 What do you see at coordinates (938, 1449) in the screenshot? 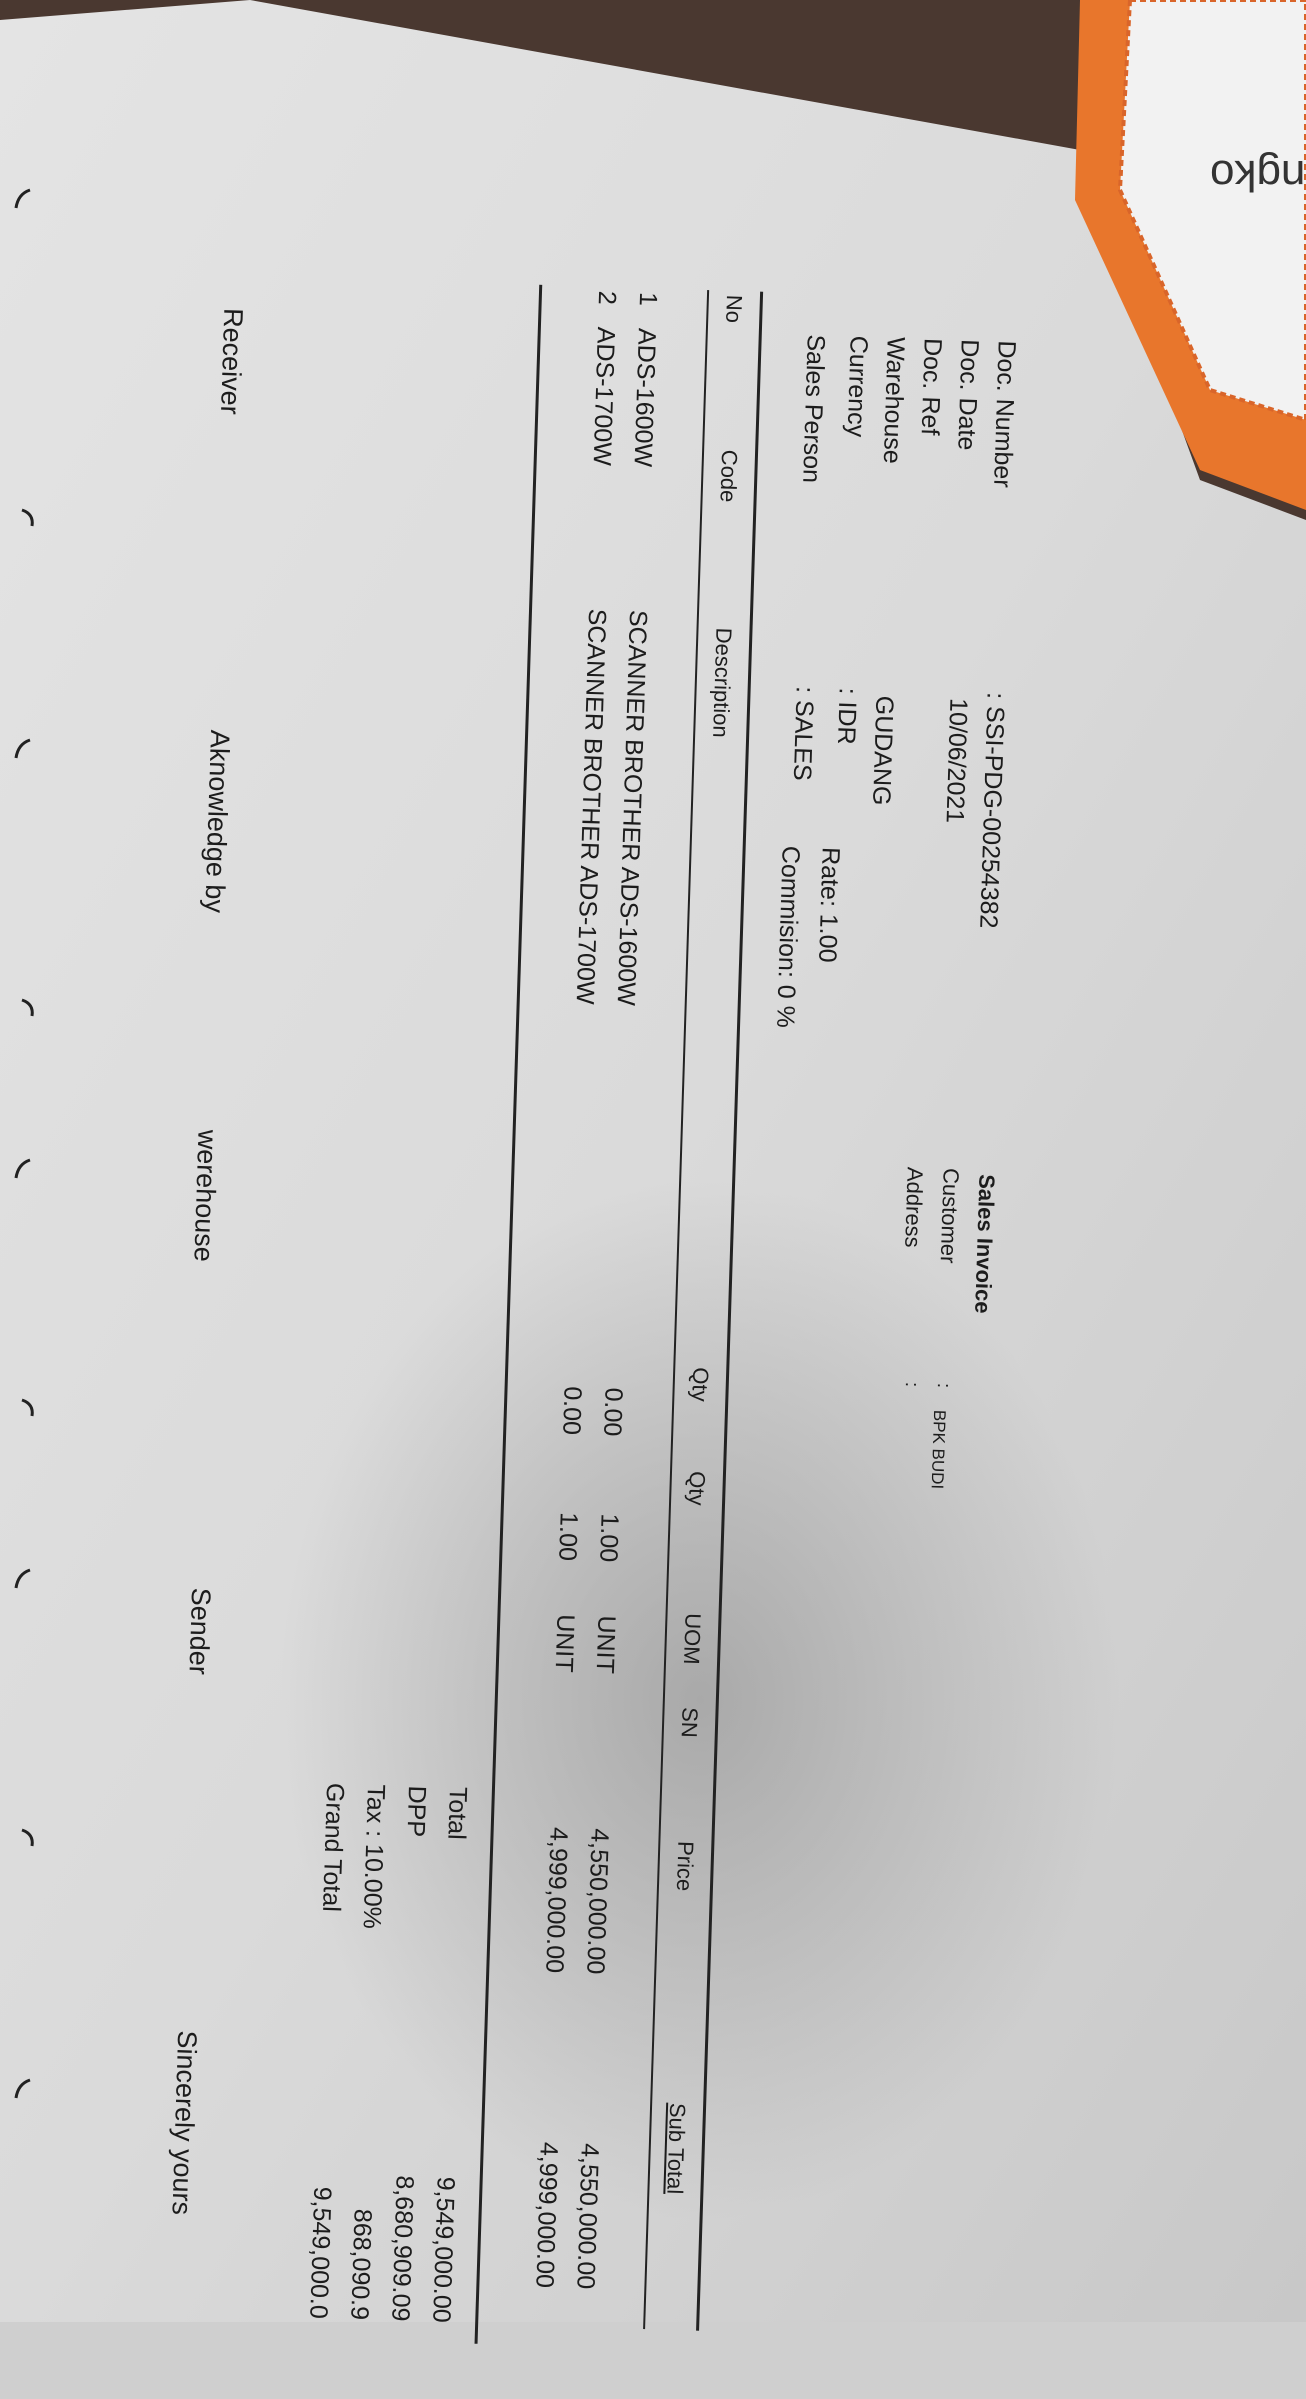
I see `customer-value: BPK BUDI` at bounding box center [938, 1449].